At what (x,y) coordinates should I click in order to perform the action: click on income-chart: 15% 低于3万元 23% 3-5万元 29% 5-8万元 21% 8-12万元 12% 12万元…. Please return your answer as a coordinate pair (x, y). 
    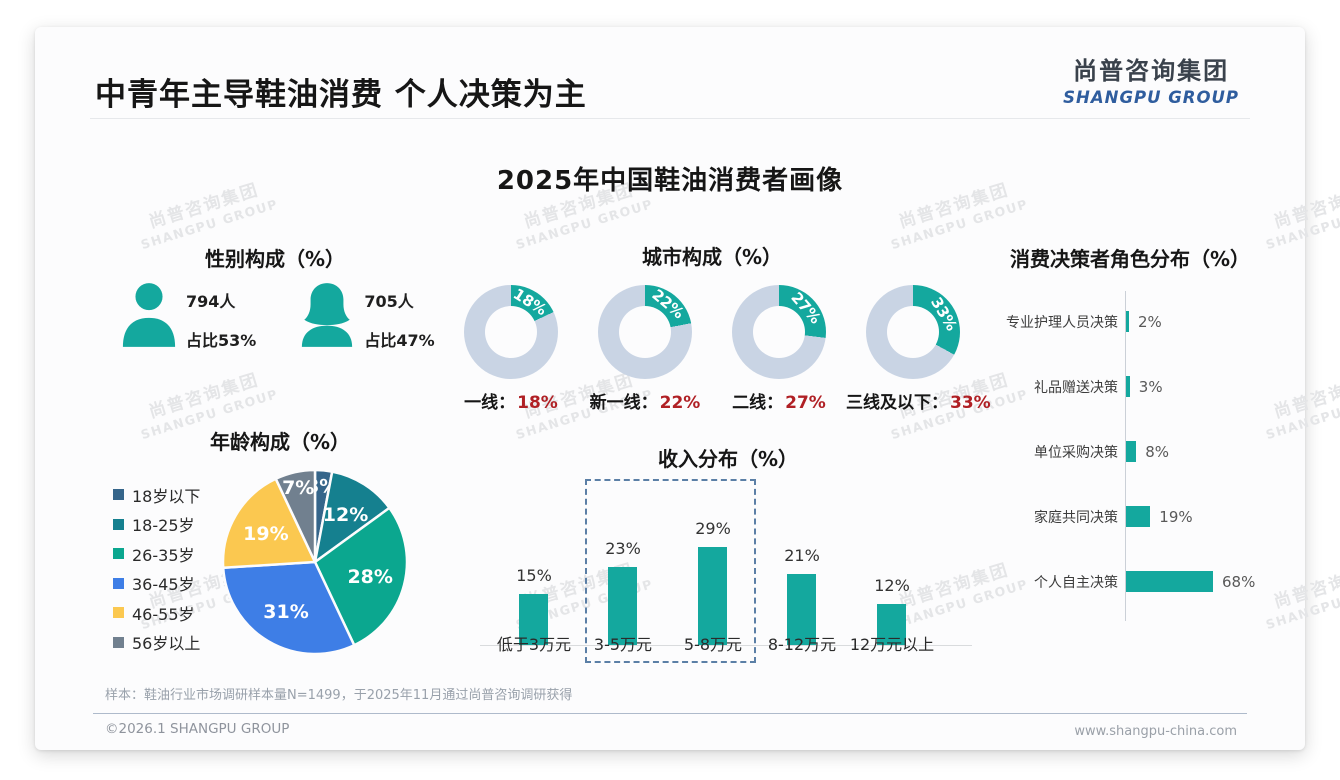
    Looking at the image, I should click on (728, 594).